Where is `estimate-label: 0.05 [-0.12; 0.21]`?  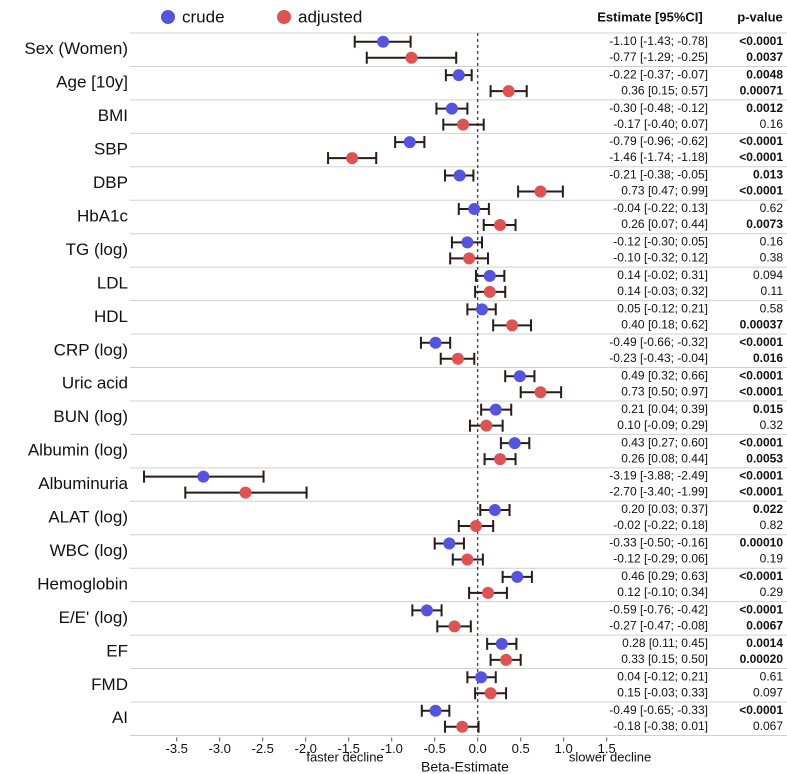 estimate-label: 0.05 [-0.12; 0.21] is located at coordinates (662, 308).